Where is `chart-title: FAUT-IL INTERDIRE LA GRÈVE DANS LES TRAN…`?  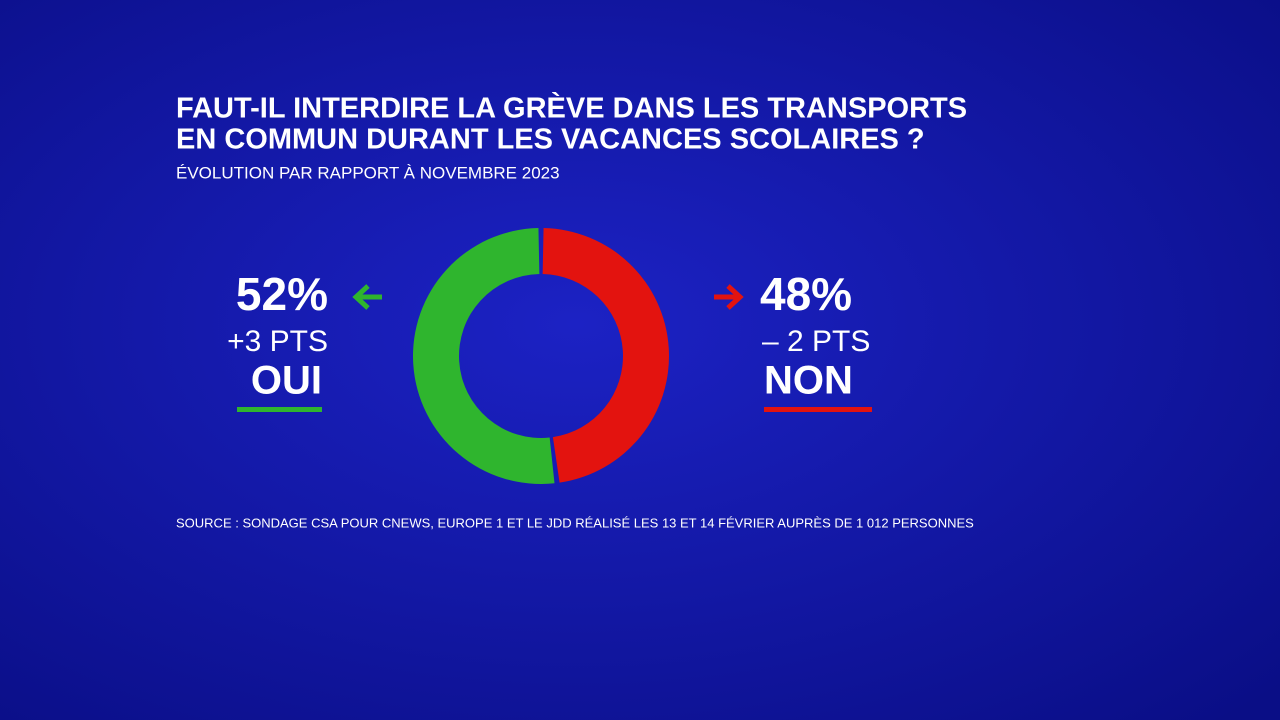
chart-title: FAUT-IL INTERDIRE LA GRÈVE DANS LES TRAN… is located at coordinates (571, 108).